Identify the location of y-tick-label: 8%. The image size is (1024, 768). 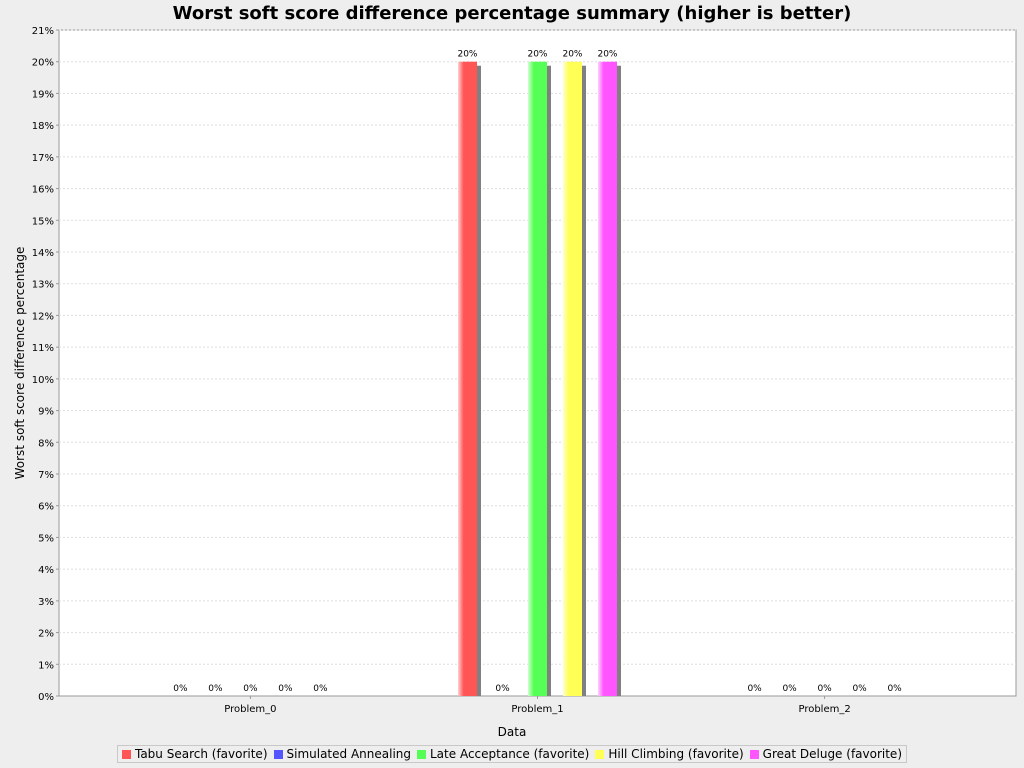
(46, 443).